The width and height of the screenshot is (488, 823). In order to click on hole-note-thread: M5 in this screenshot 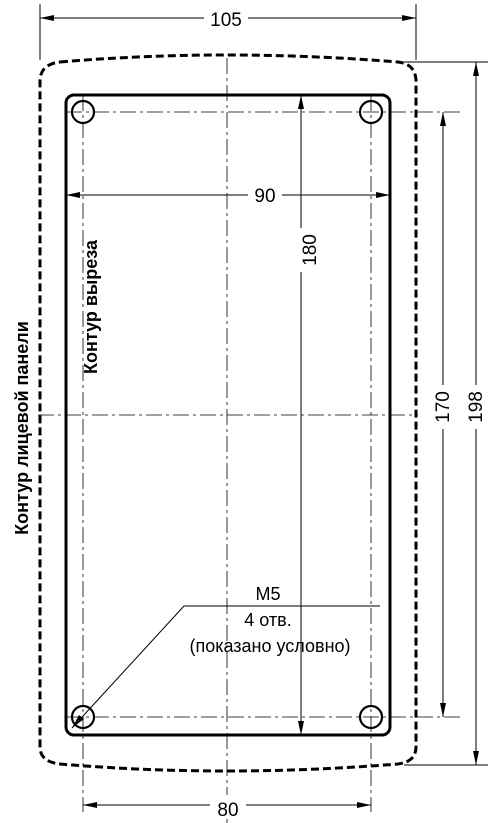, I will do `click(267, 594)`.